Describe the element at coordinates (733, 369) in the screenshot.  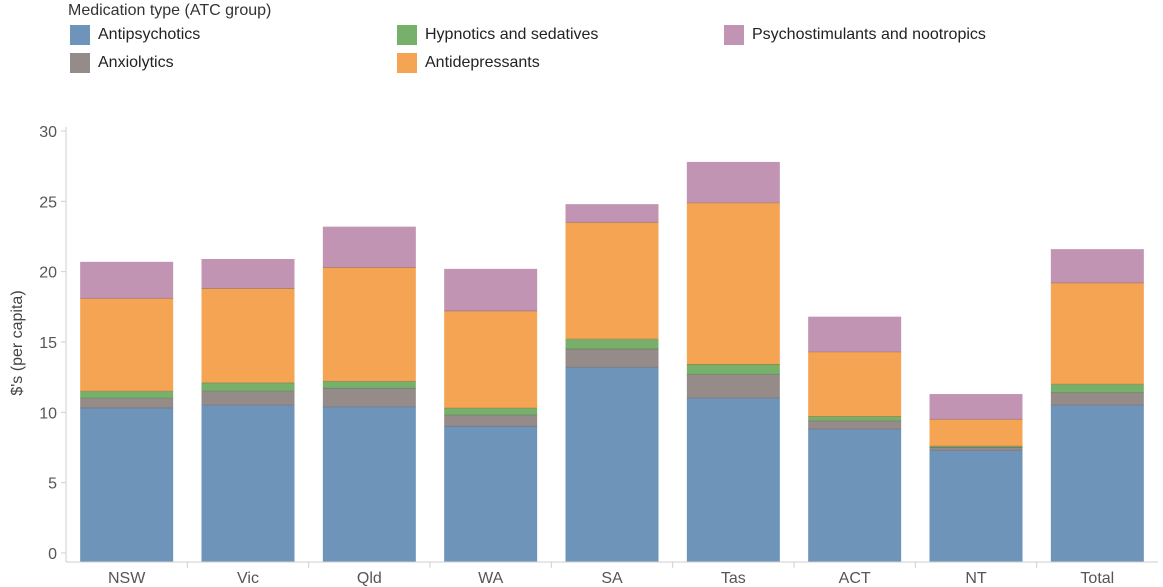
I see `bar-segment-tas-hypnotics-and-sedatives` at that location.